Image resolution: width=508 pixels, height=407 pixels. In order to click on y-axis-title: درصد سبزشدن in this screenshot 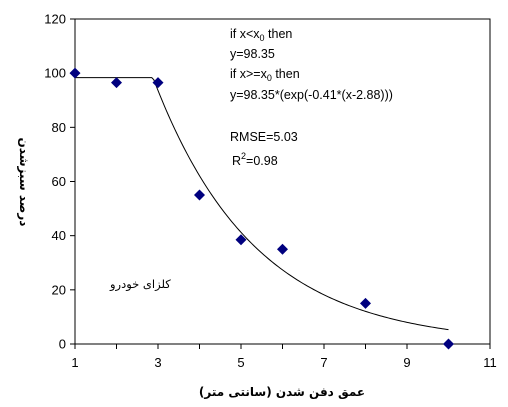, I will do `click(24, 182)`.